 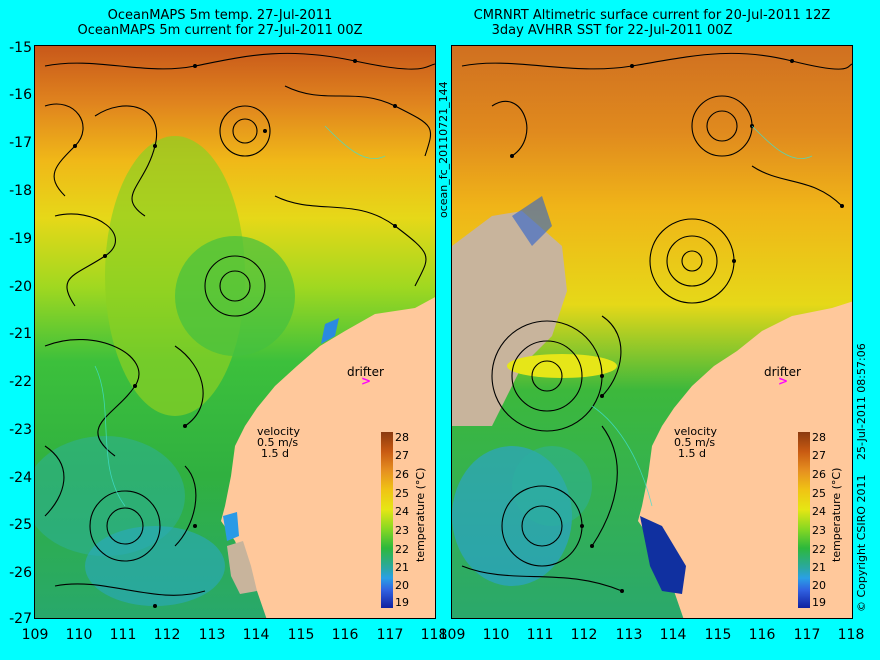 What do you see at coordinates (167, 635) in the screenshot?
I see `left-lon-label: 112` at bounding box center [167, 635].